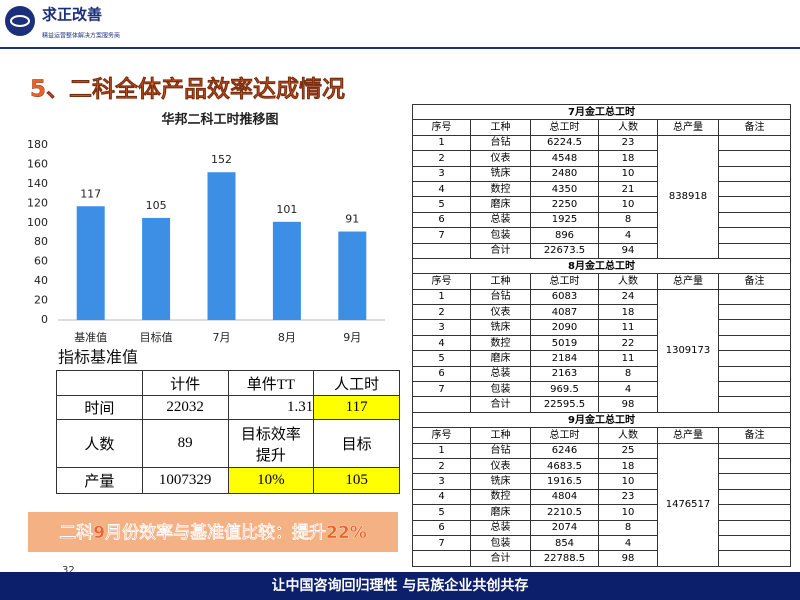 The height and width of the screenshot is (600, 800). I want to click on footer-text: 让中国咨询回归理性 与民族企业共创共存, so click(400, 585).